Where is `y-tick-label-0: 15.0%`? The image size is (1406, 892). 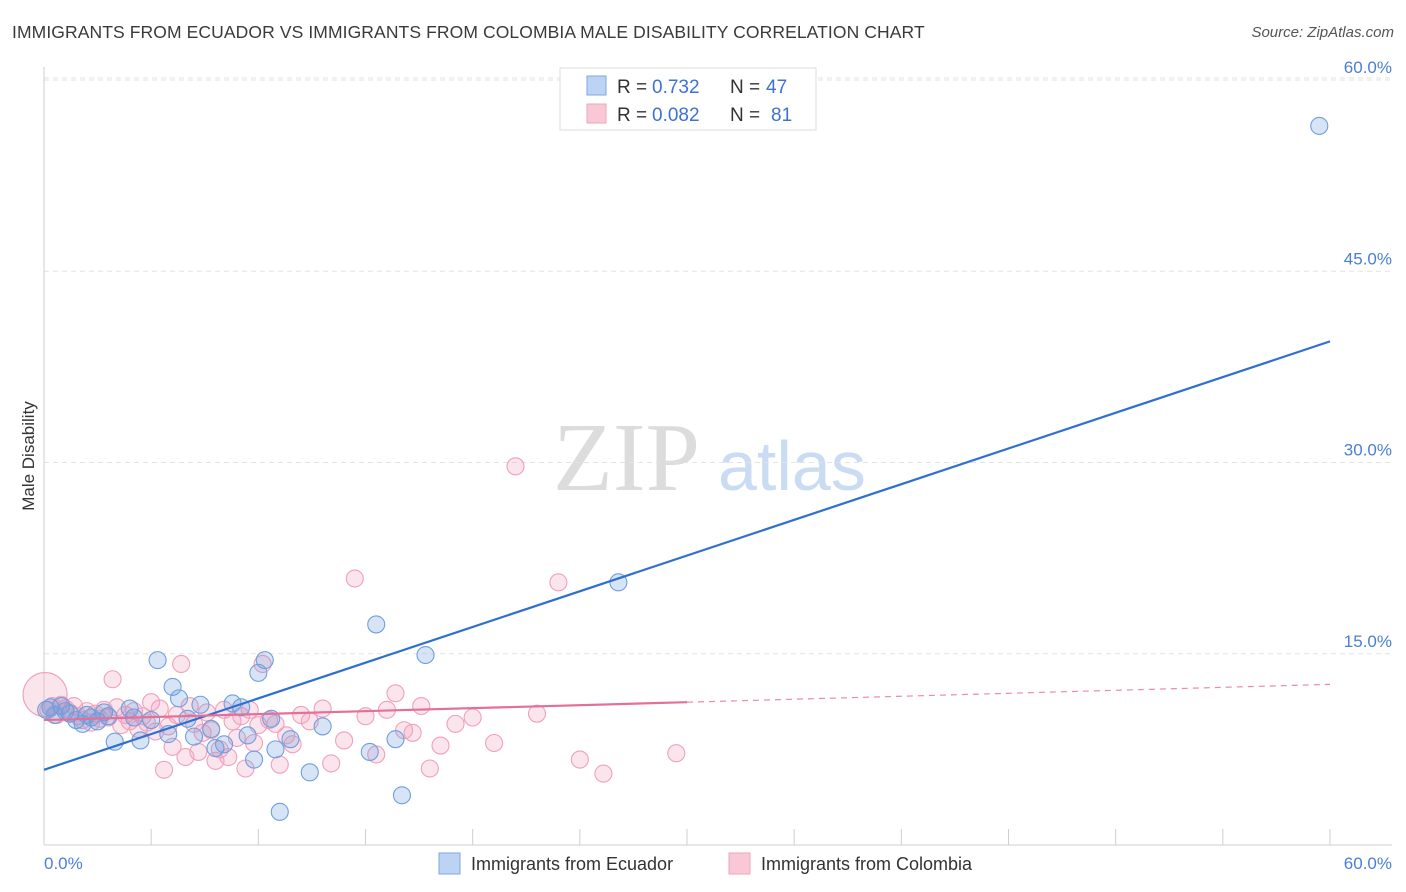 y-tick-label-0: 15.0% is located at coordinates (1368, 641).